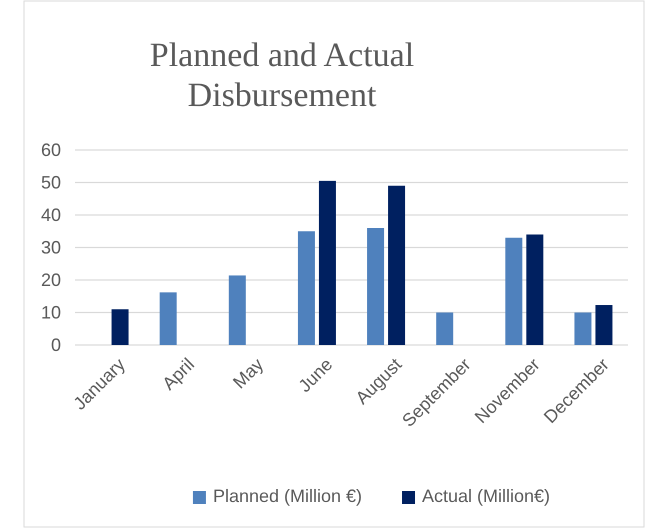 The height and width of the screenshot is (528, 651). What do you see at coordinates (50, 247) in the screenshot?
I see `y-tick-label: 30` at bounding box center [50, 247].